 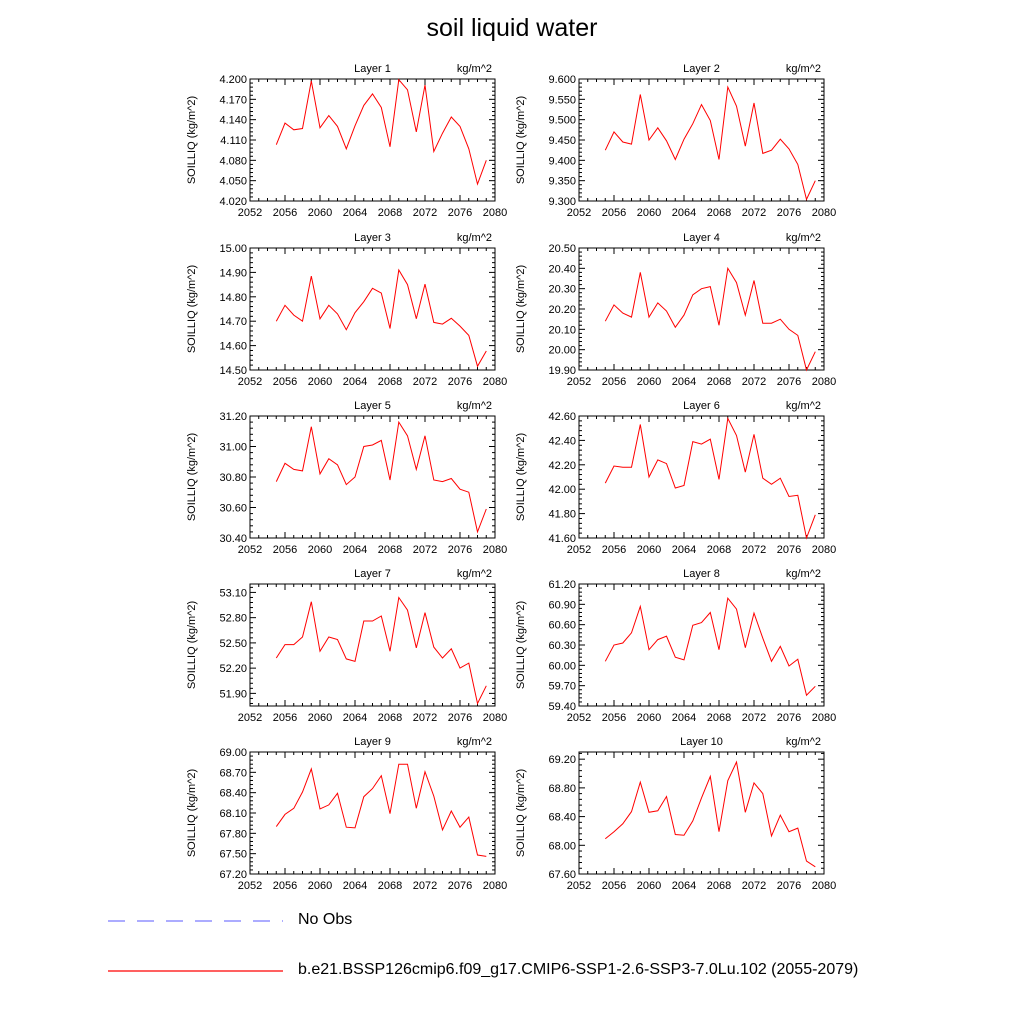 I want to click on y-tick-label: 9.450, so click(x=562, y=141).